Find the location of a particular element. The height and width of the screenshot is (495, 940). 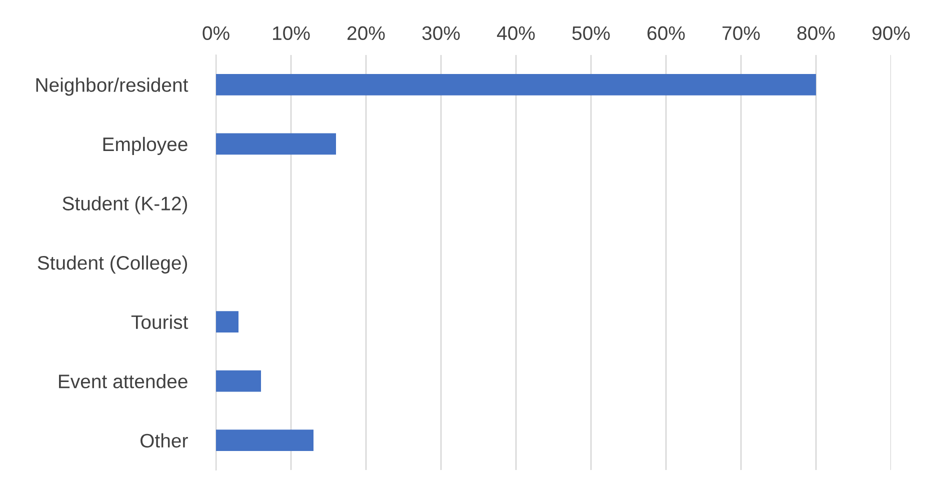

y-tick-label: Student (College) is located at coordinates (113, 264).